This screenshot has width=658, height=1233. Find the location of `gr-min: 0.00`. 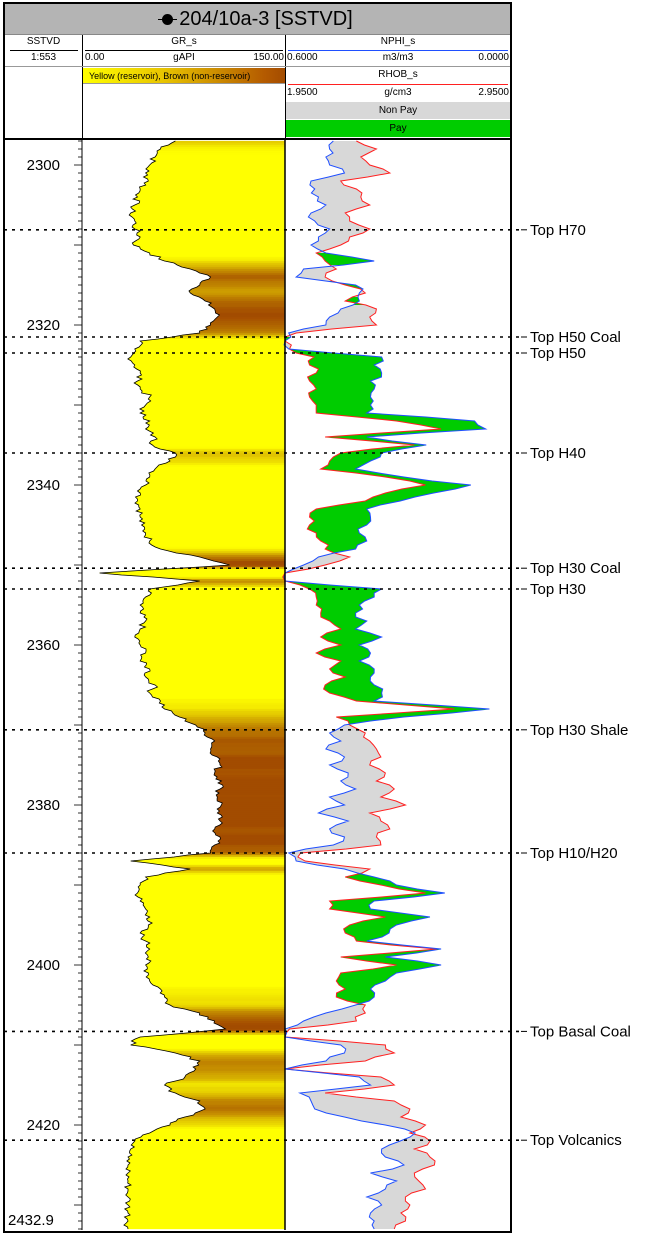

gr-min: 0.00 is located at coordinates (95, 57).